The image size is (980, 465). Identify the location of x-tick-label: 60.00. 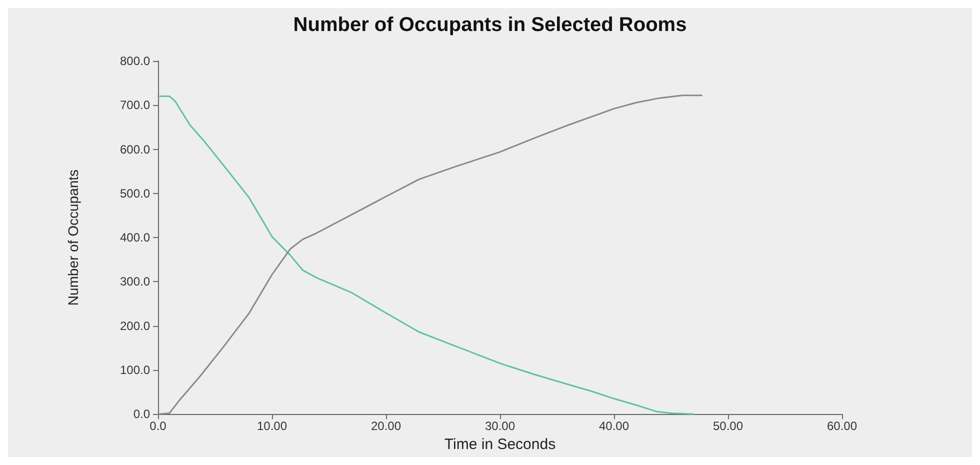
(842, 426).